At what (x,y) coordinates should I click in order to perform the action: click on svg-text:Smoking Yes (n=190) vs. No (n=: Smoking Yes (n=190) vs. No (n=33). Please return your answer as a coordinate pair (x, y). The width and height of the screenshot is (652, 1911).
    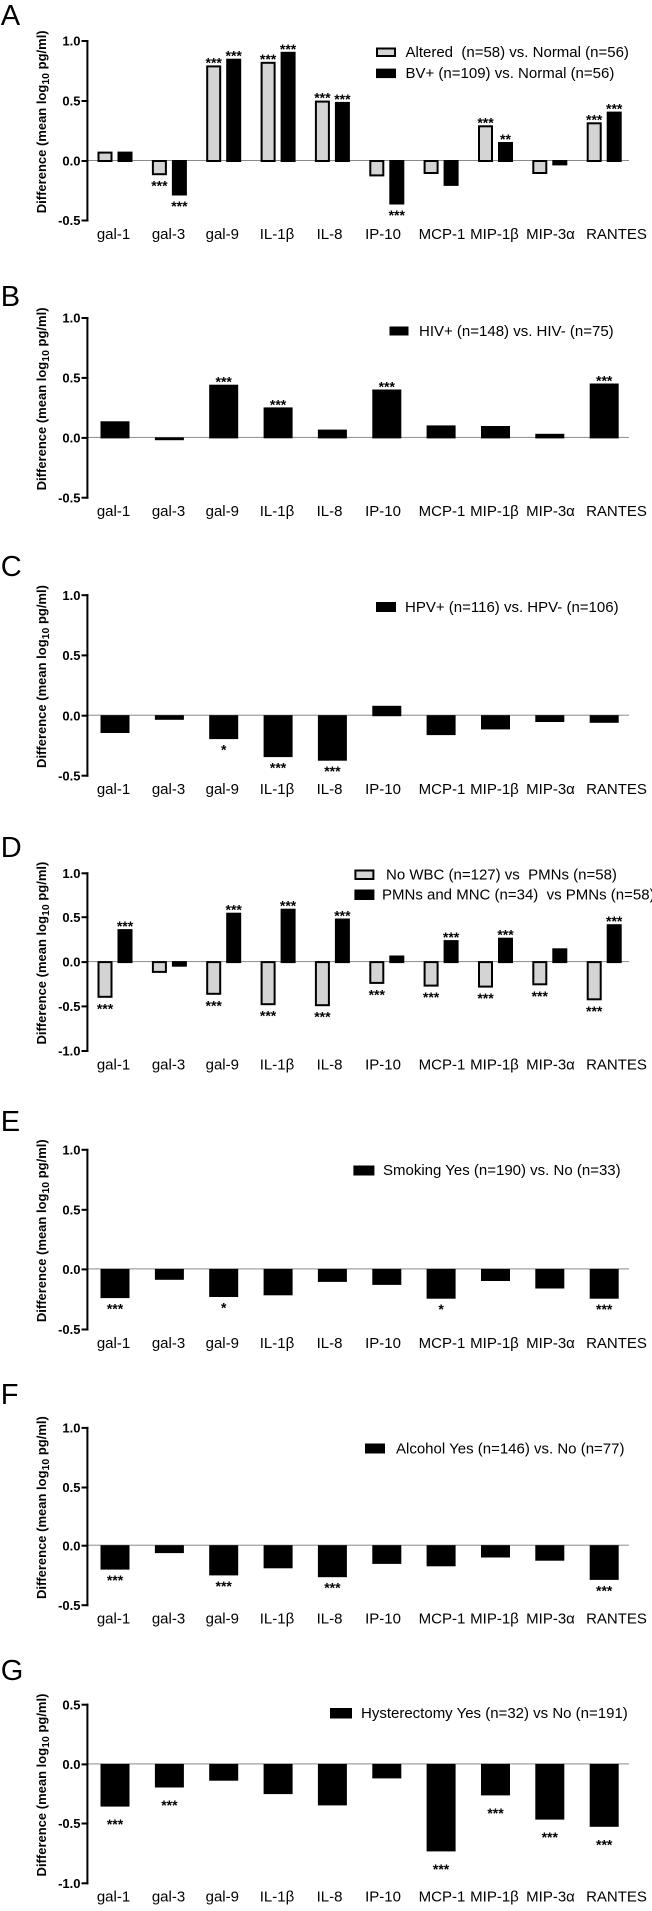
    Looking at the image, I should click on (502, 1170).